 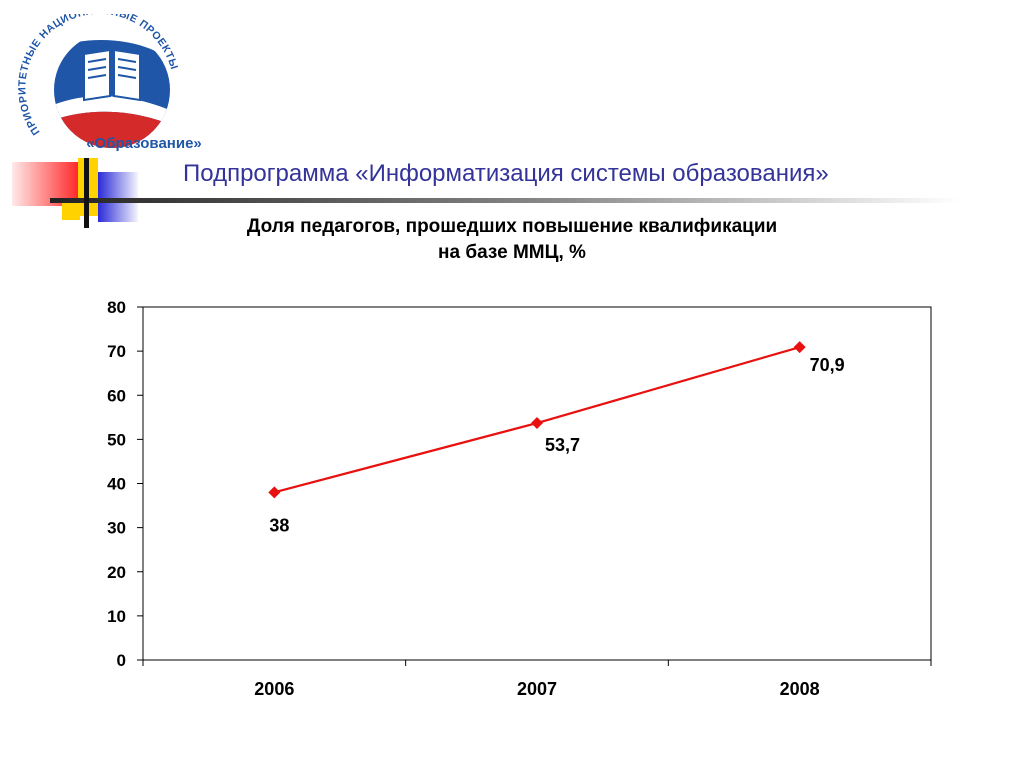 What do you see at coordinates (279, 525) in the screenshot?
I see `data-label: 38` at bounding box center [279, 525].